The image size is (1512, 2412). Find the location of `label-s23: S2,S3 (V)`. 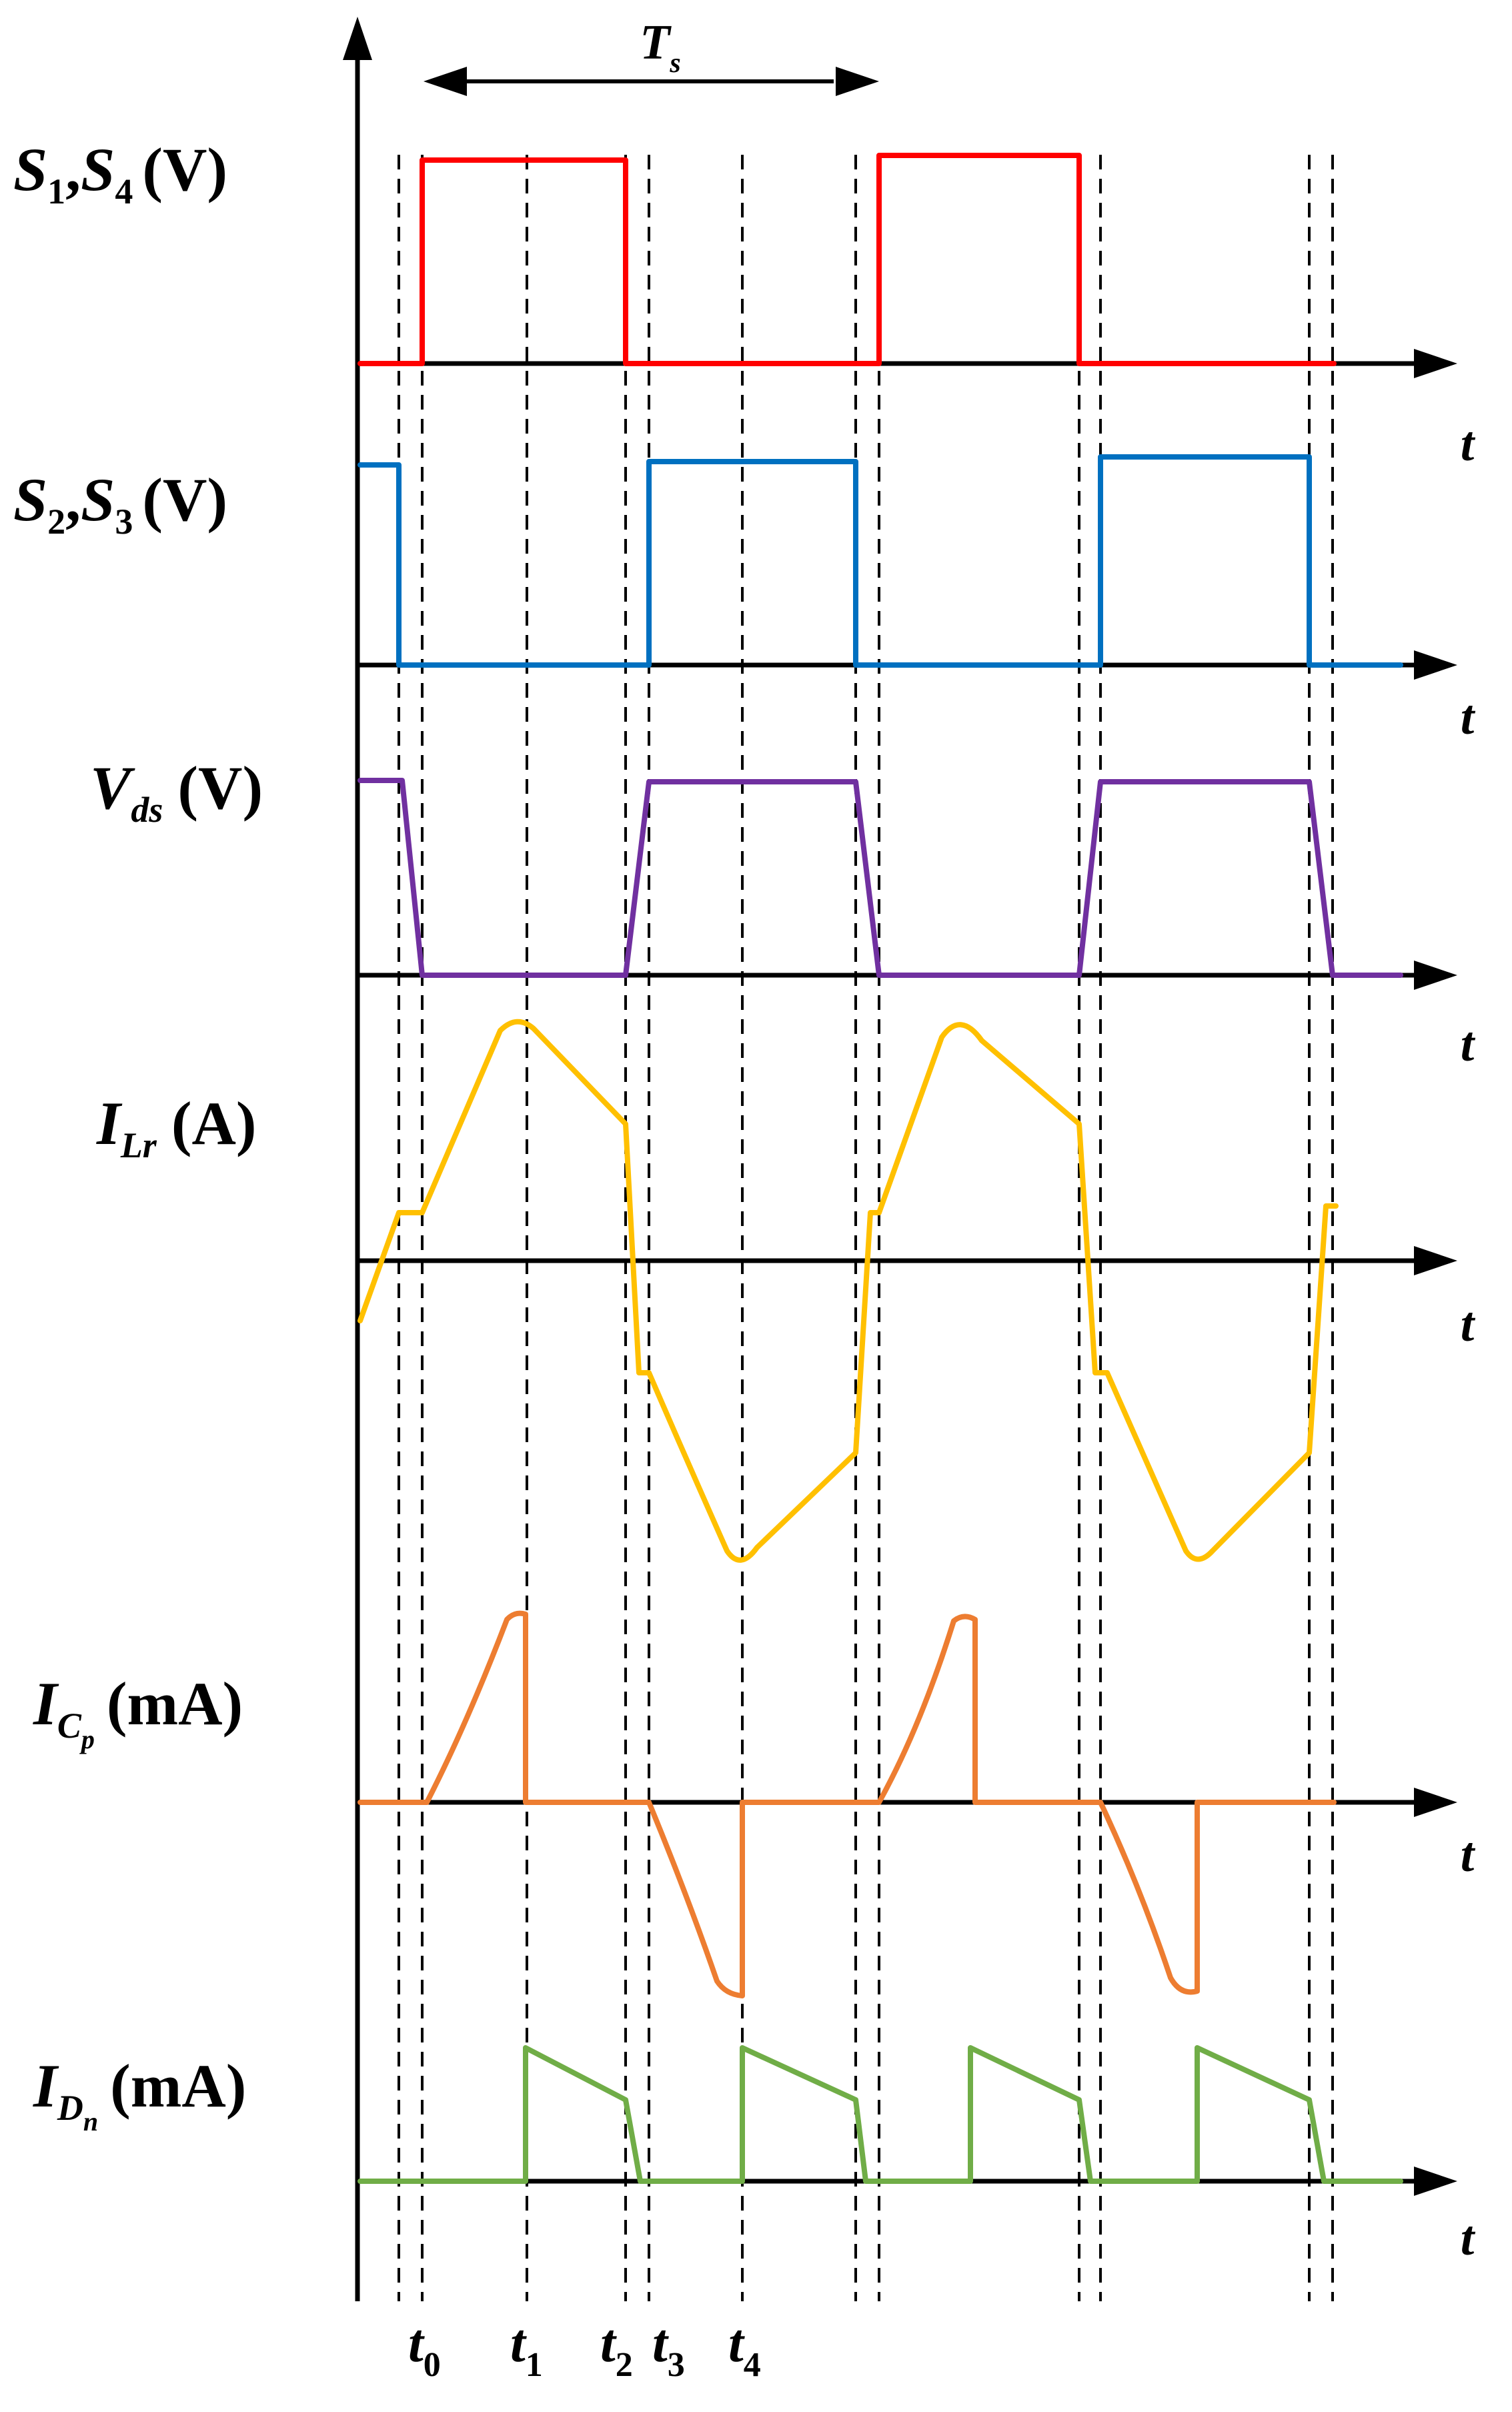

label-s23: S2,S3 (V) is located at coordinates (120, 504).